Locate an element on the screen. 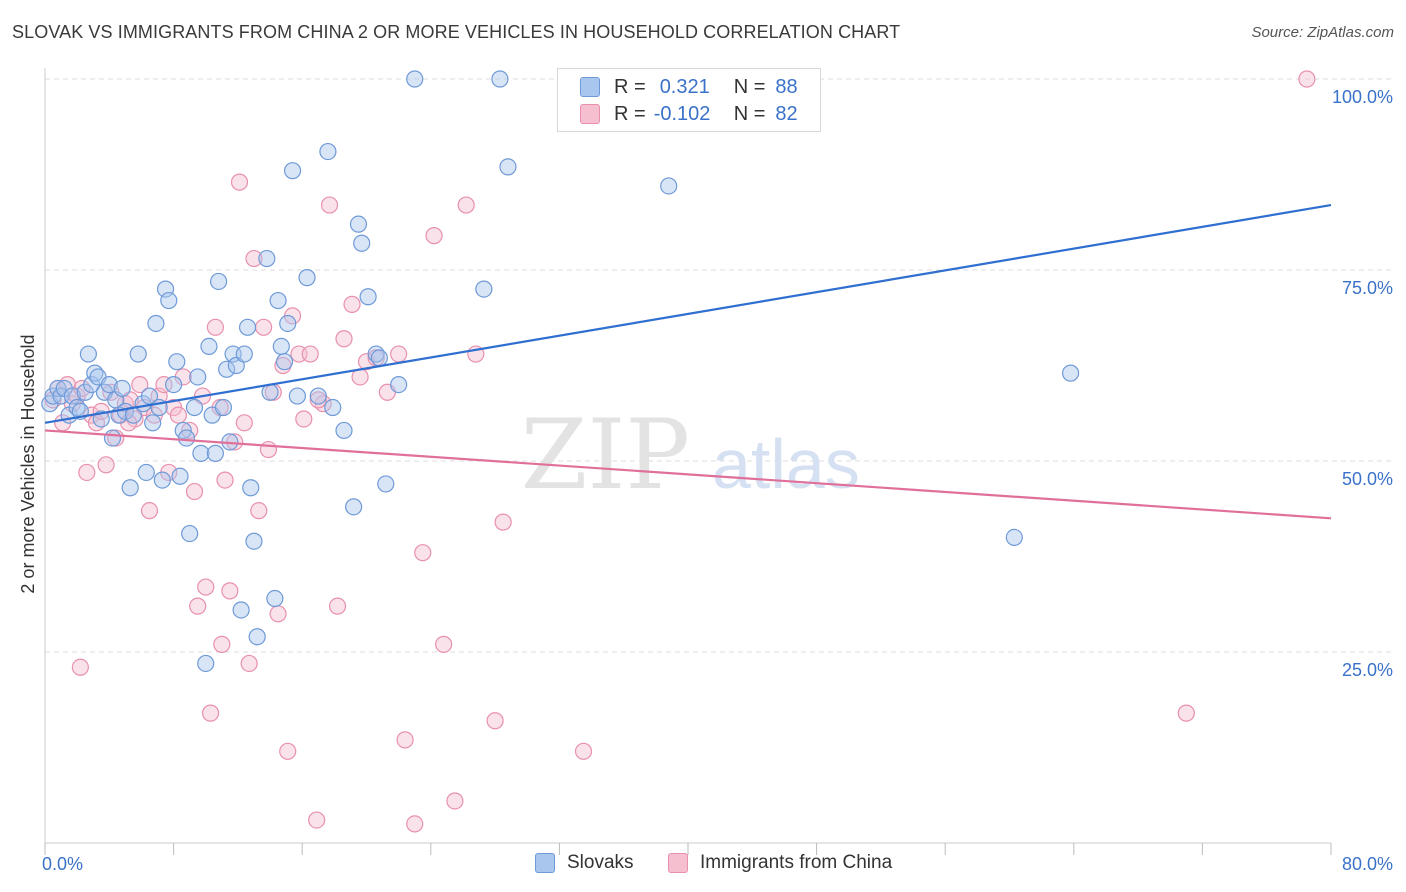  watermark: ZIP atlas is located at coordinates (690, 455).